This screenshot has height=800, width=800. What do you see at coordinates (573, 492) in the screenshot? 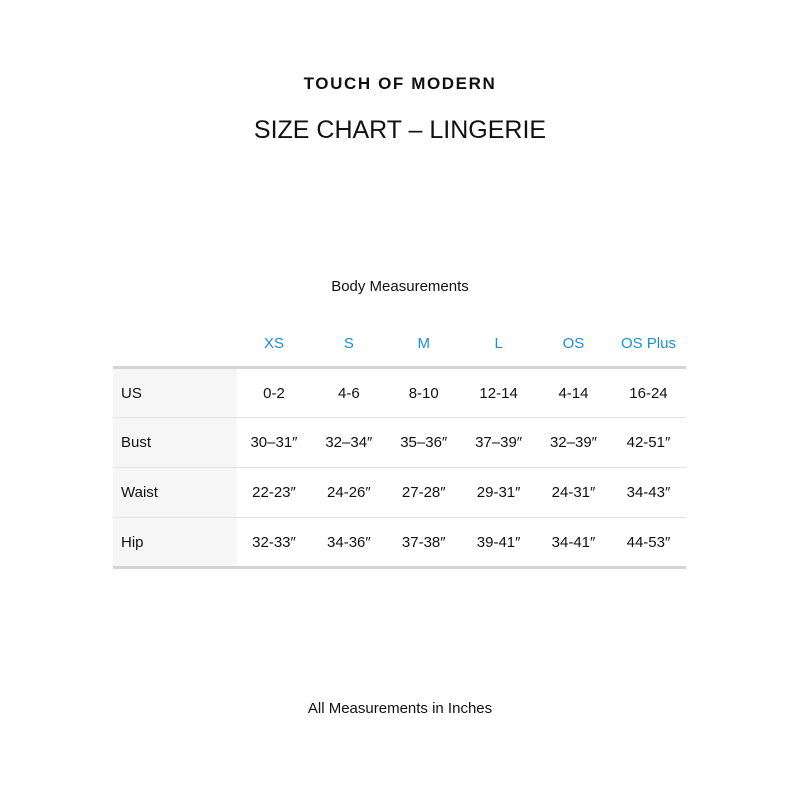
I see `table-cell: 24-31″` at bounding box center [573, 492].